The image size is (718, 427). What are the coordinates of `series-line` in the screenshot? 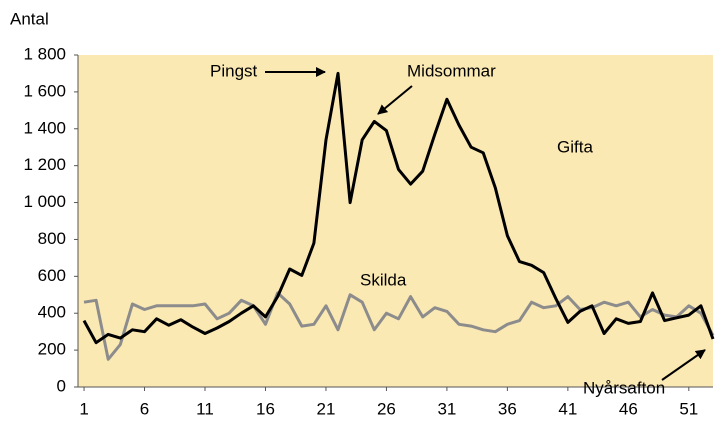 It's located at (399, 326).